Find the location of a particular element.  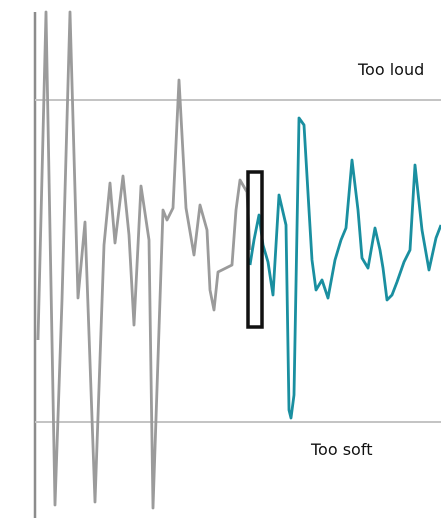

playhead-cursor is located at coordinates (255, 249).